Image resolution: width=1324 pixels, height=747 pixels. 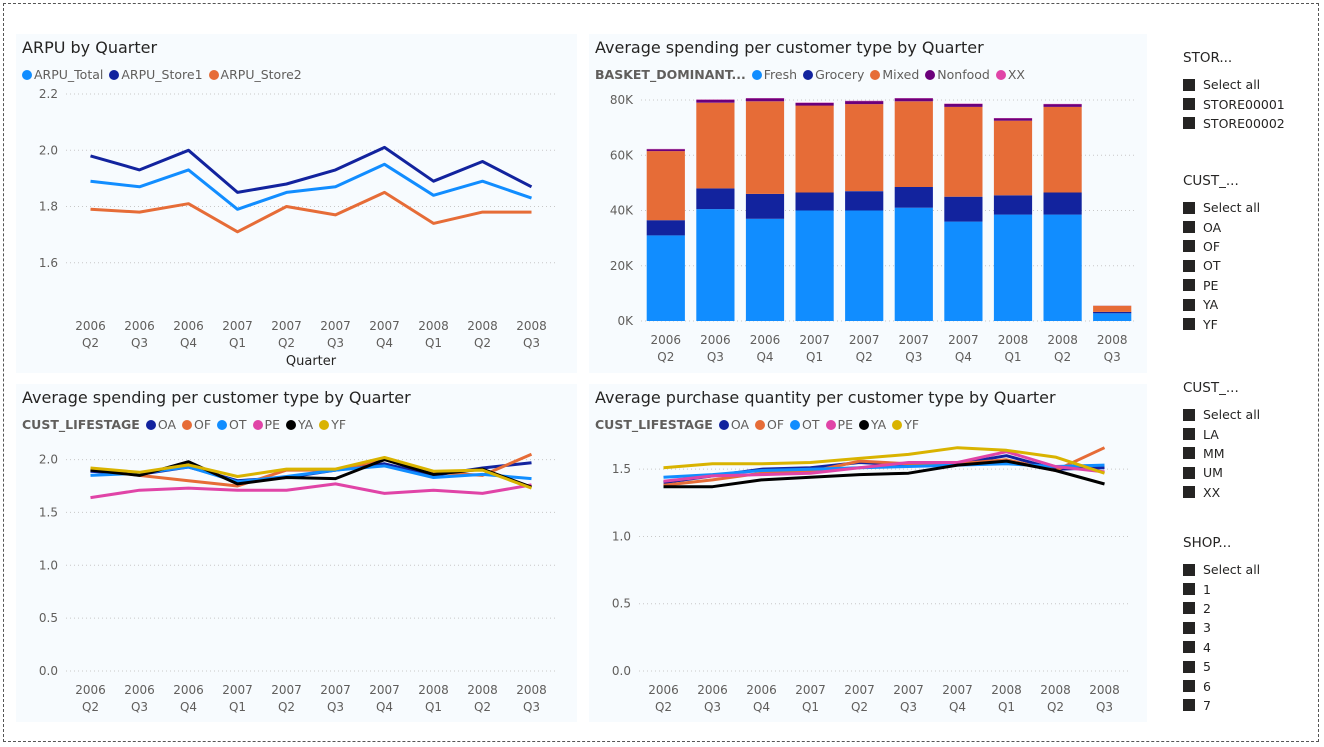 What do you see at coordinates (1221, 666) in the screenshot?
I see `slicer-option: 5` at bounding box center [1221, 666].